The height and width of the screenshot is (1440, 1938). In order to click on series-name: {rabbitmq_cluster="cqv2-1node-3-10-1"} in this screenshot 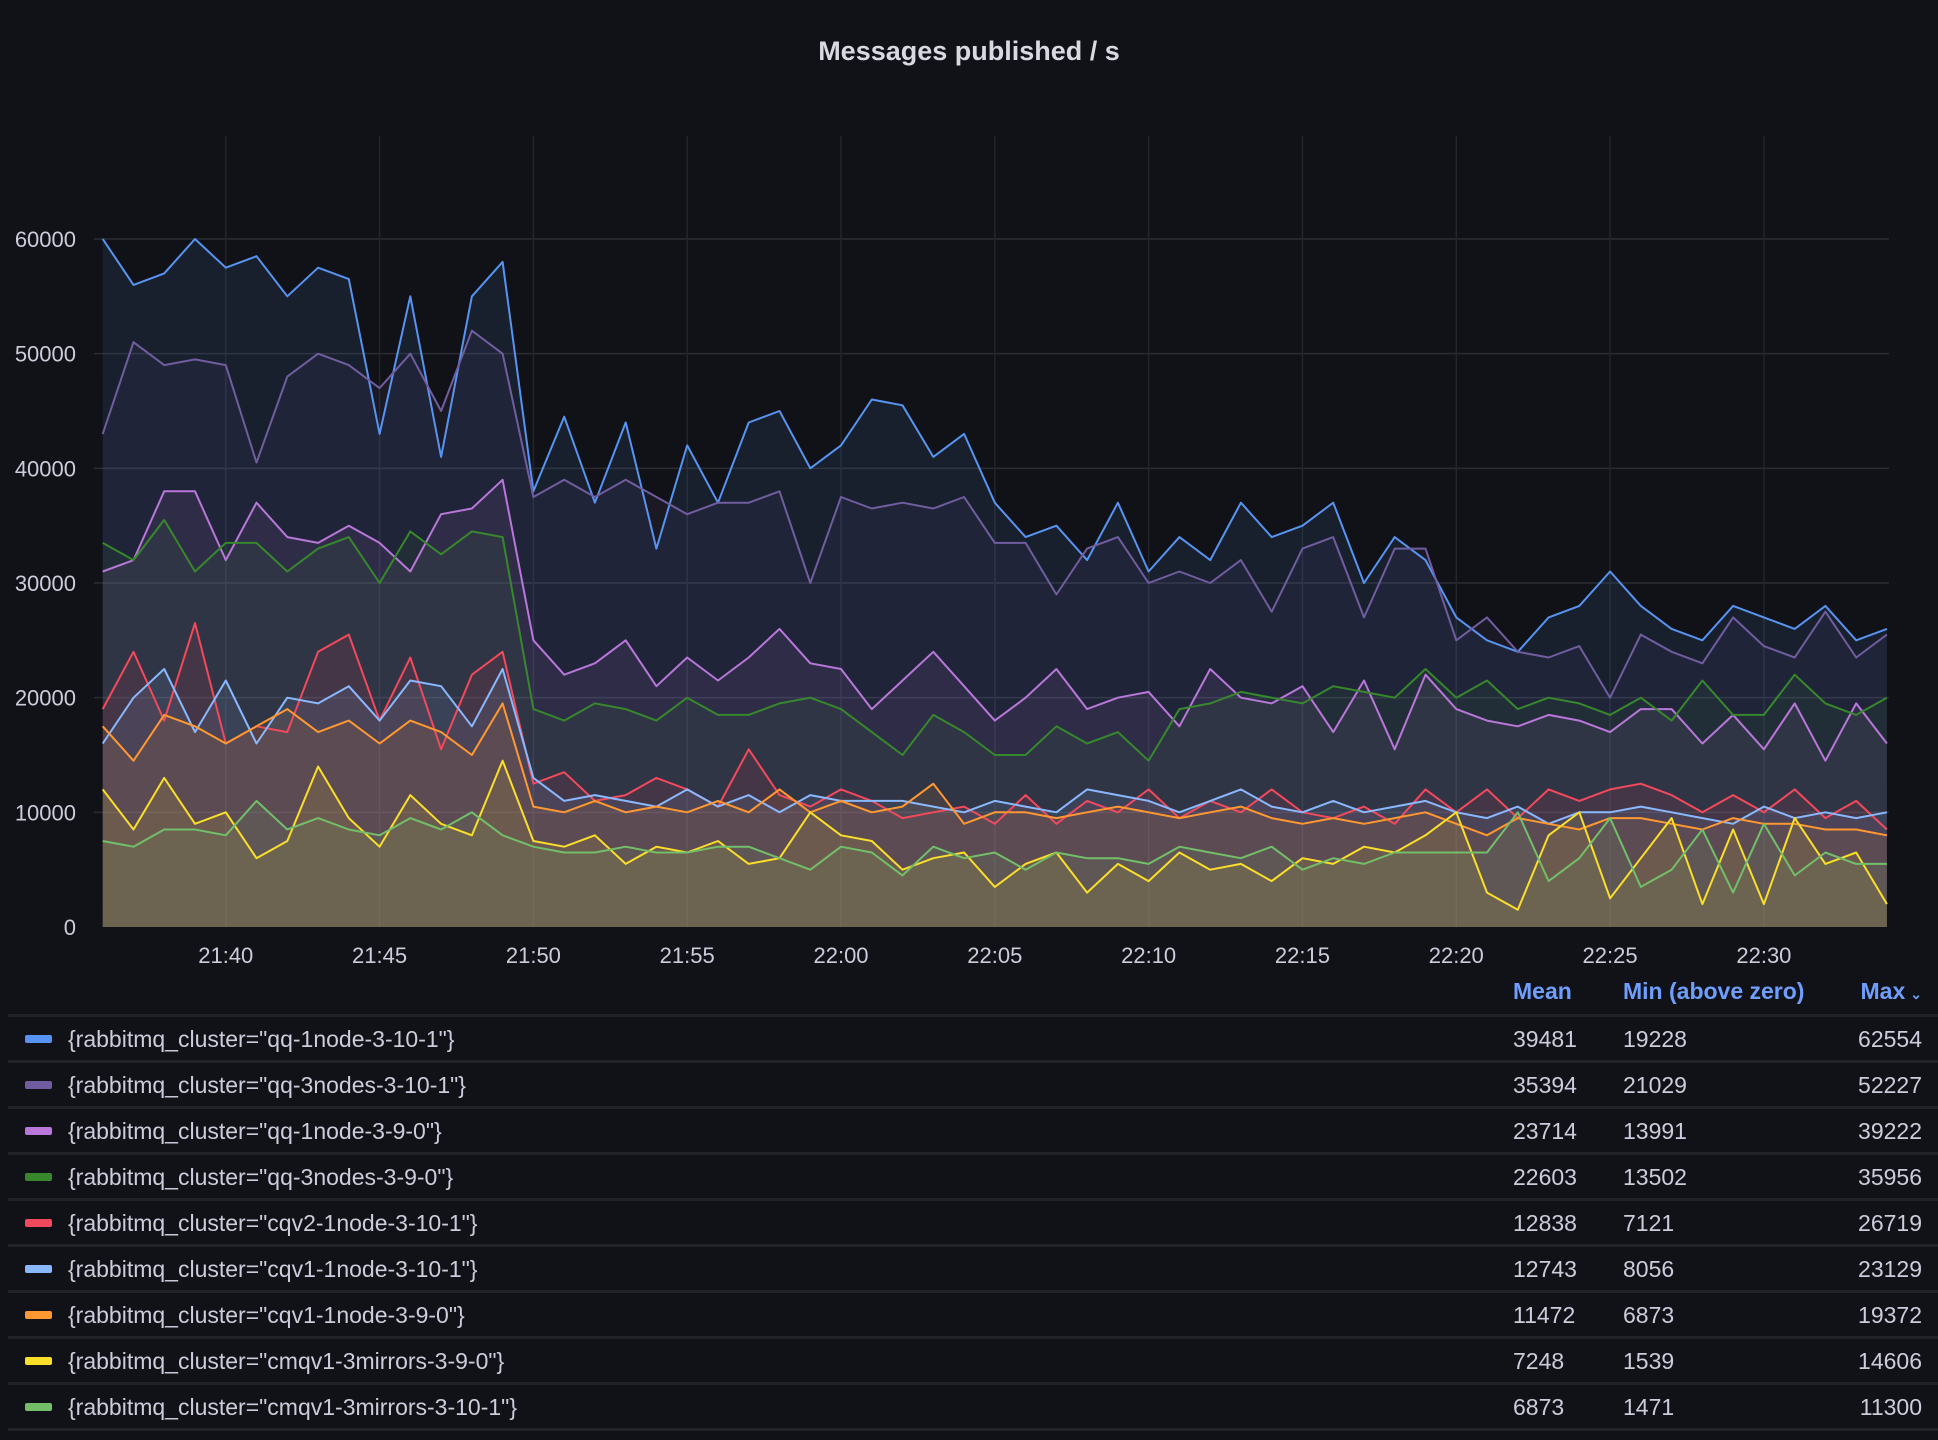, I will do `click(273, 1223)`.